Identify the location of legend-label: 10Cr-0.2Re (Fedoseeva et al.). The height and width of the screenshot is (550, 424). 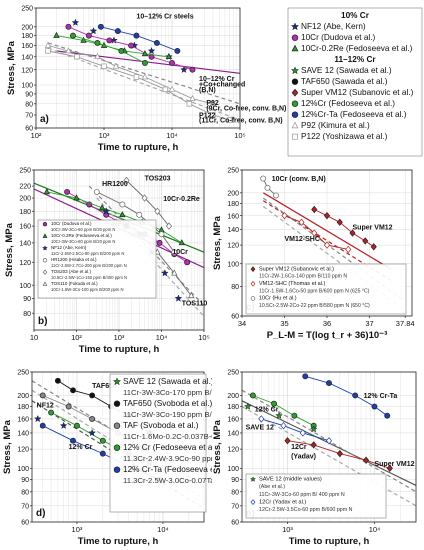
(357, 48).